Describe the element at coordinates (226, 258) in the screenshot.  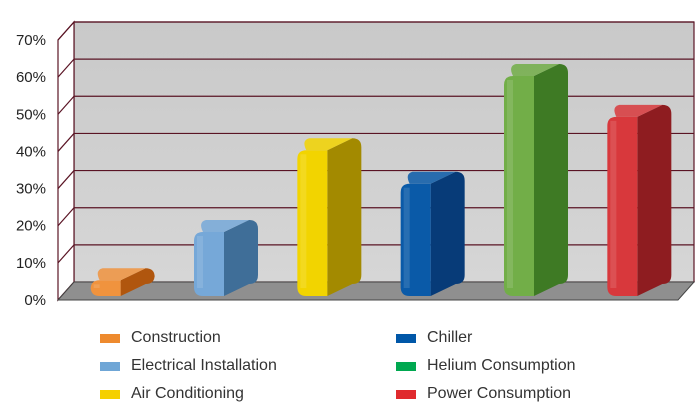
I see `bar-electrical-installation` at that location.